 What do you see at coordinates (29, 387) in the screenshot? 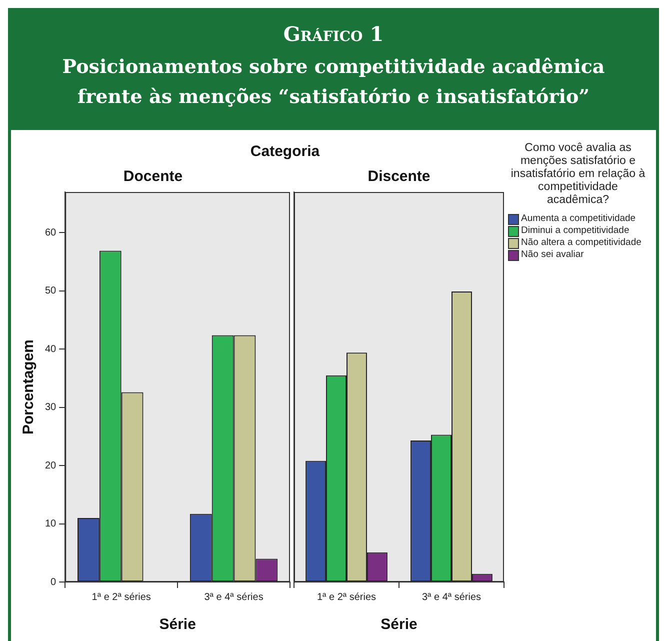
I see `y-axis-title: Porcentagem` at bounding box center [29, 387].